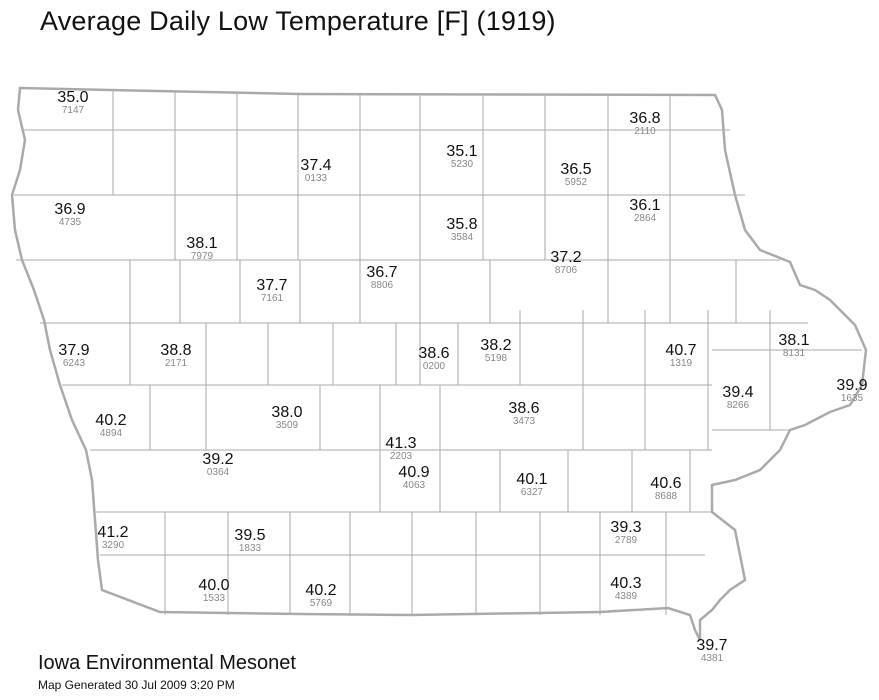  I want to click on station-value: 41.2, so click(112, 532).